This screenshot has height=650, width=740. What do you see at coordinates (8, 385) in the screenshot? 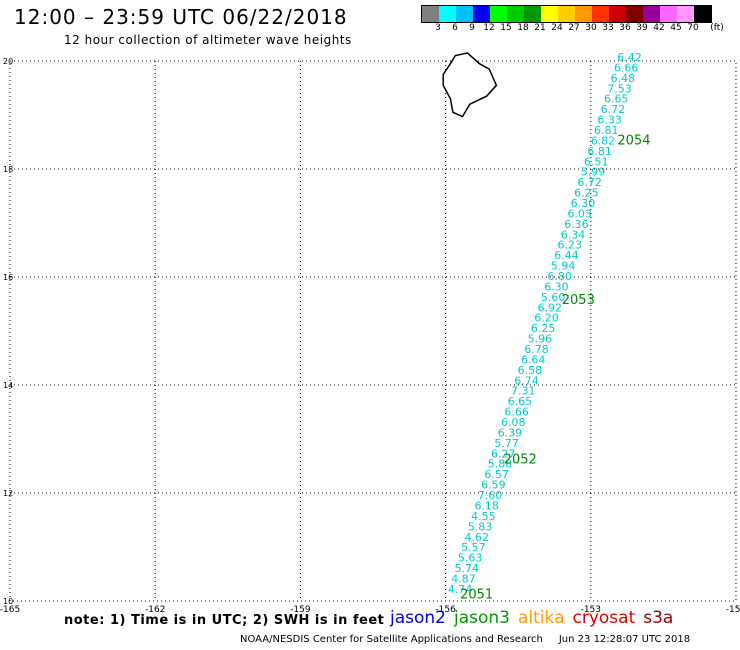
I see `lat-tick-label: 14` at bounding box center [8, 385].